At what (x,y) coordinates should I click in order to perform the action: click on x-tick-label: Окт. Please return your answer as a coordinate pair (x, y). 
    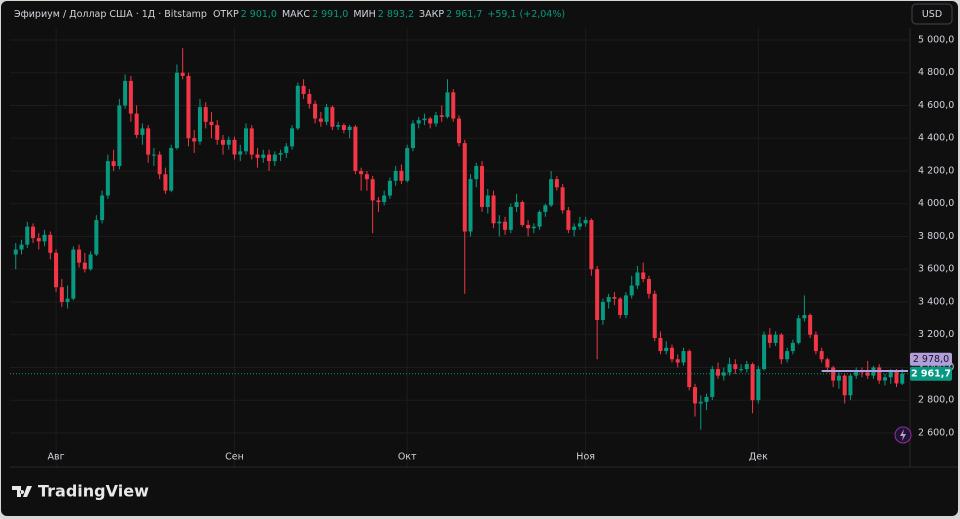
    Looking at the image, I should click on (407, 457).